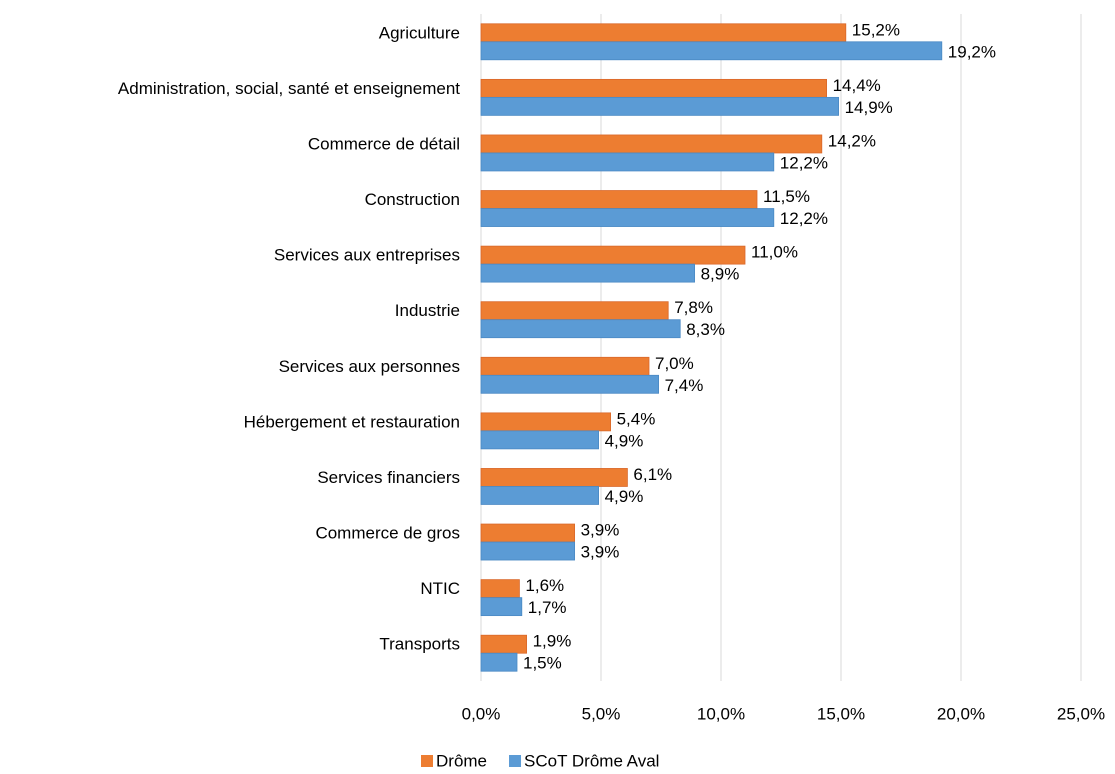 The width and height of the screenshot is (1115, 774). Describe the element at coordinates (369, 366) in the screenshot. I see `category-label: Services aux personnes` at that location.